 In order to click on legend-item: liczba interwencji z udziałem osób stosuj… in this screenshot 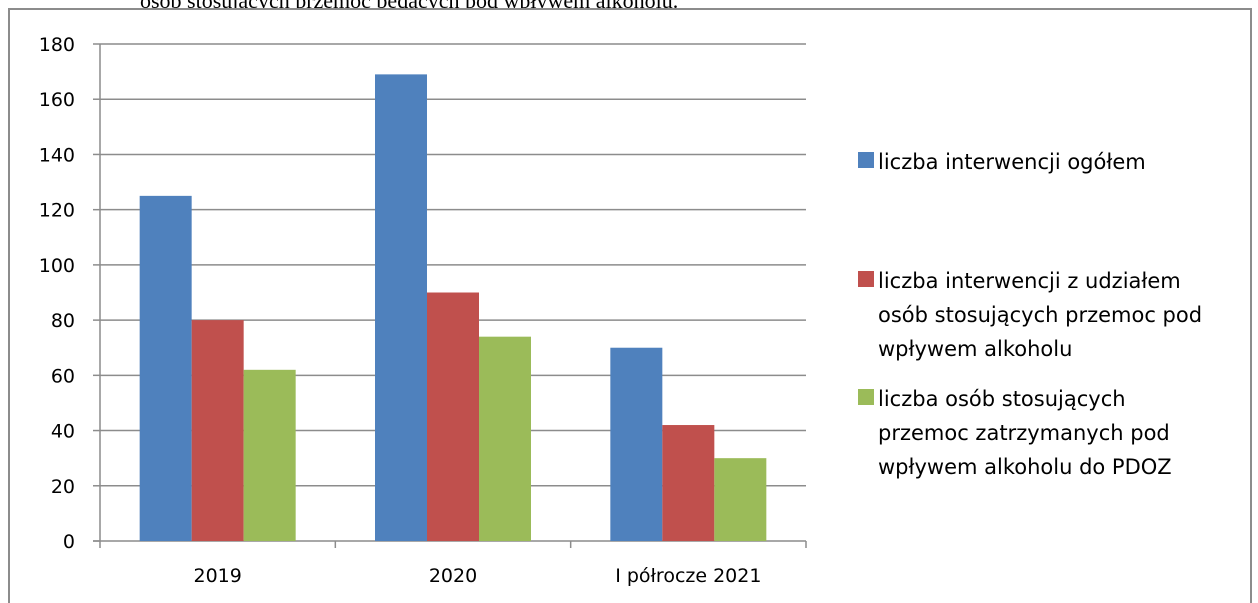, I will do `click(1030, 315)`.